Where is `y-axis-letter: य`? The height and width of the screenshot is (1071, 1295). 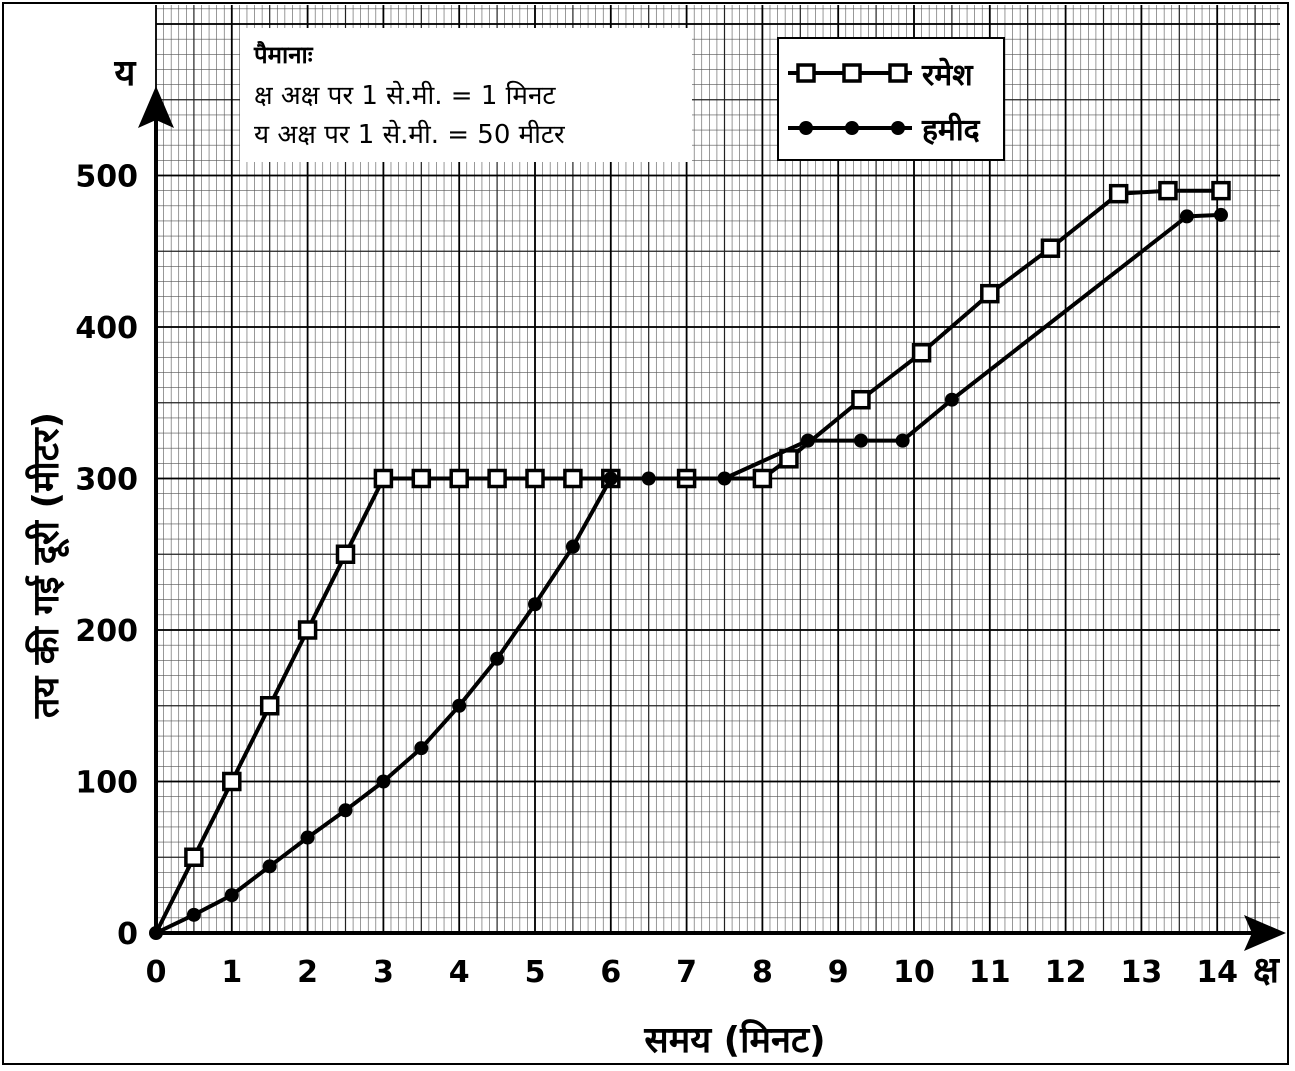 y-axis-letter: य is located at coordinates (125, 73).